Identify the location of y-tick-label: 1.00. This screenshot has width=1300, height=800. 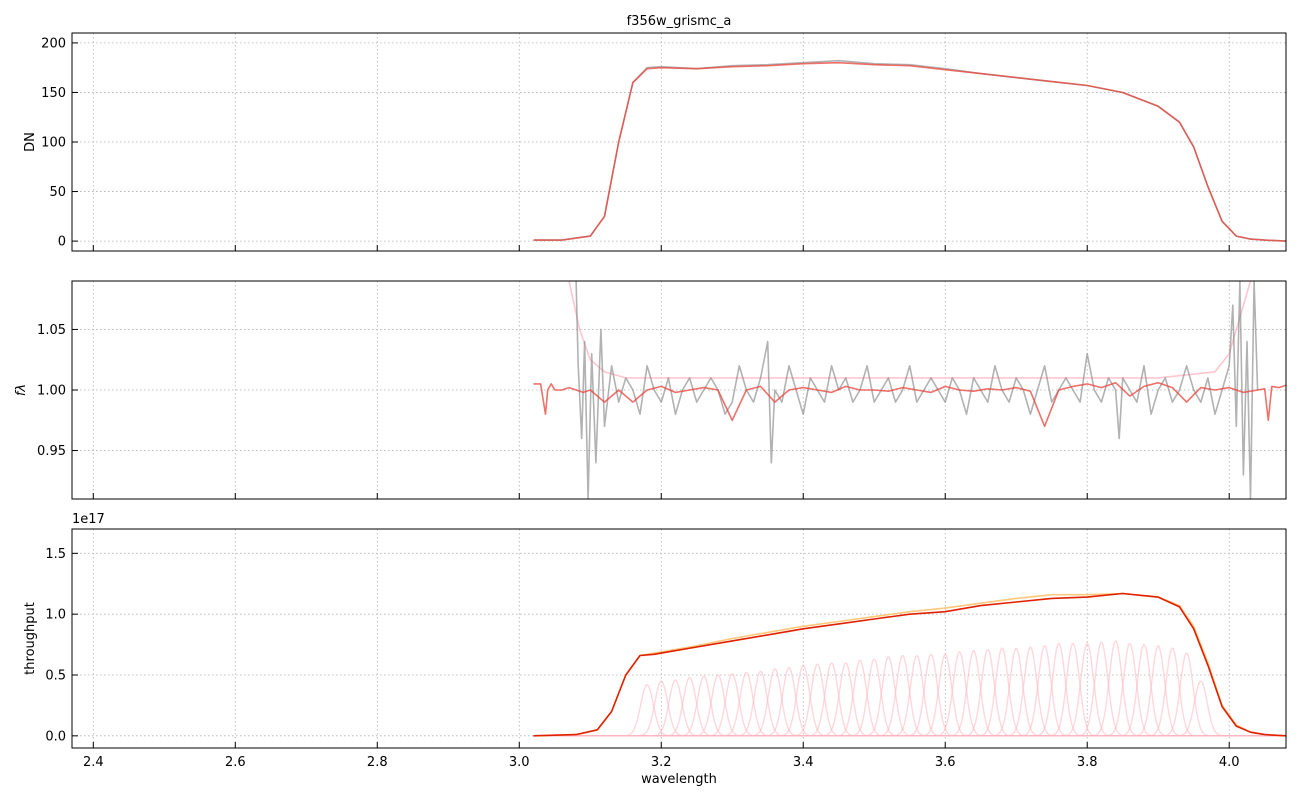
(51, 391).